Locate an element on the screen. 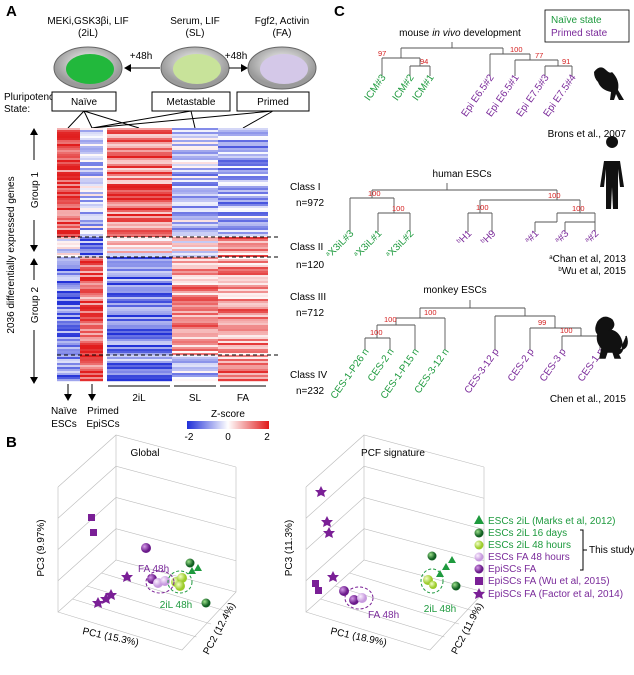 The width and height of the screenshot is (634, 675). tree-title: mouse in vivo development is located at coordinates (460, 33).